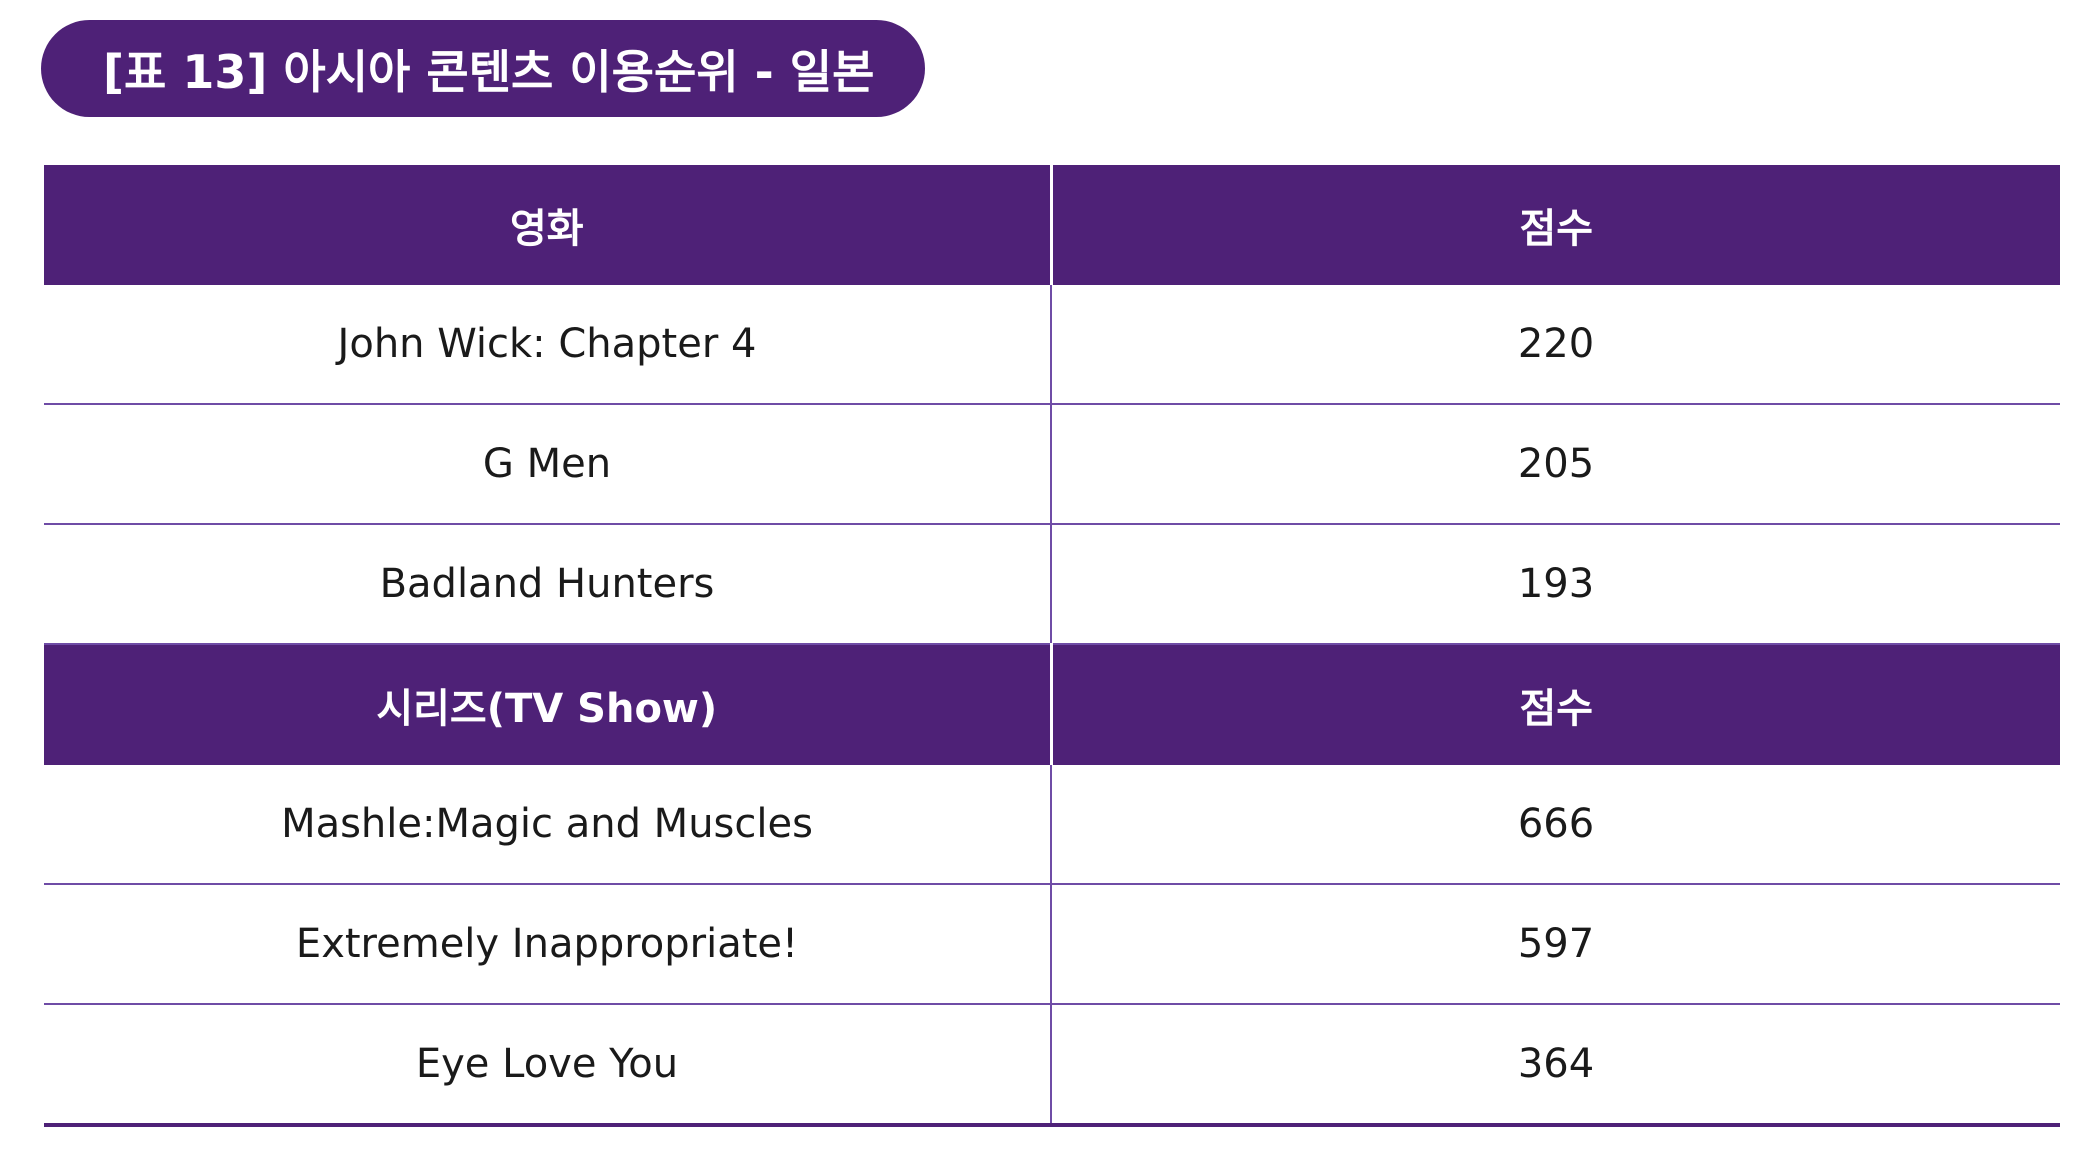  What do you see at coordinates (1555, 944) in the screenshot?
I see `series-score-cell: 597` at bounding box center [1555, 944].